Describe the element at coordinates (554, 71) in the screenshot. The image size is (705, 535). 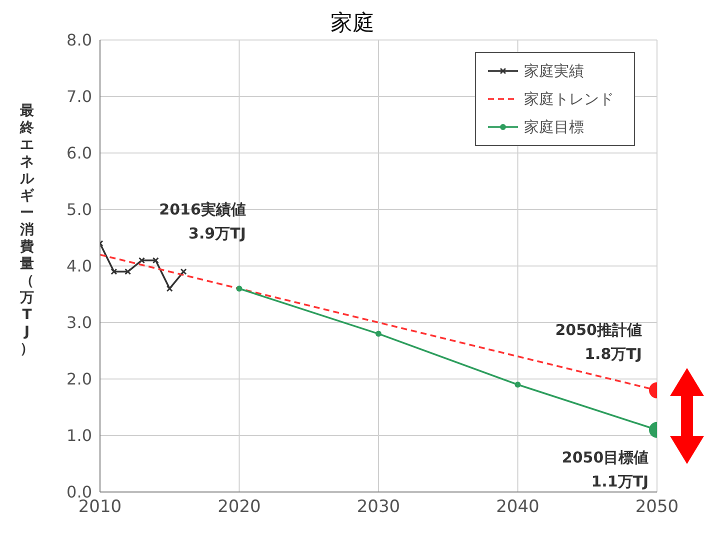
I see `legend-label: 家庭実績` at that location.